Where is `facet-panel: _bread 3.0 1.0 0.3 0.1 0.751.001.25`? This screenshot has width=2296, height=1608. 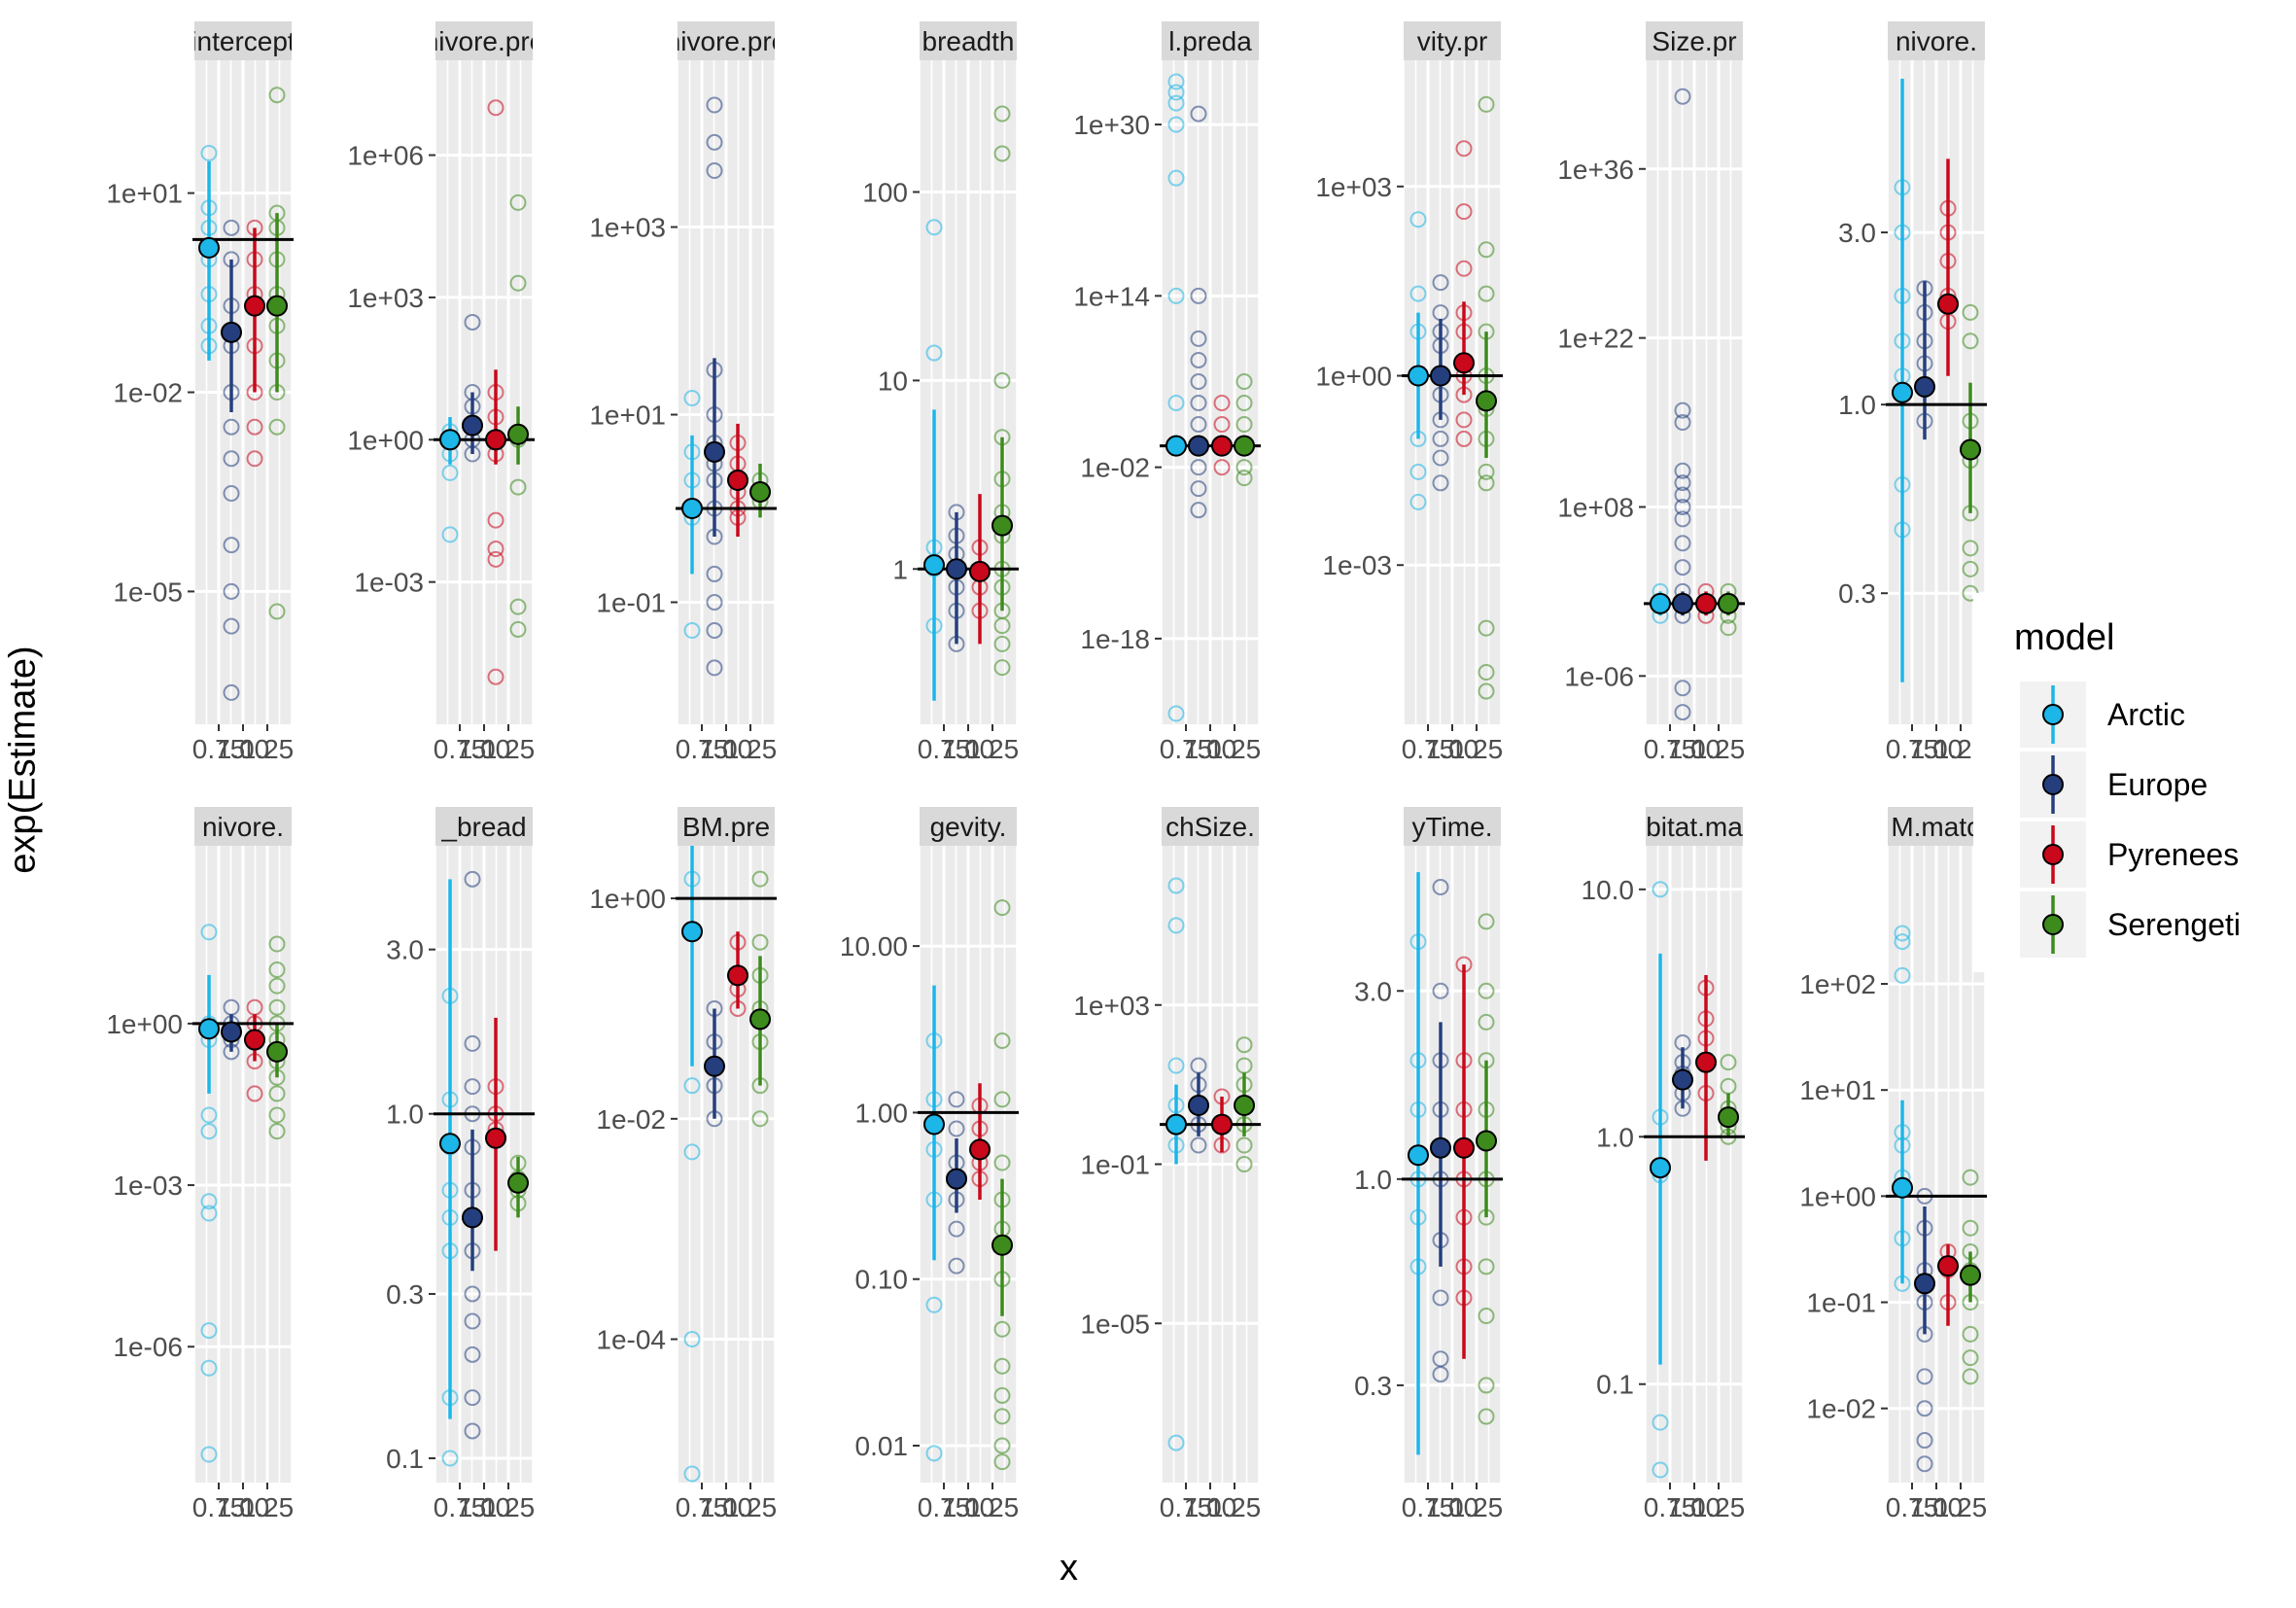 facet-panel: _bread 3.0 1.0 0.3 0.1 0.751.001.25 is located at coordinates (460, 1164).